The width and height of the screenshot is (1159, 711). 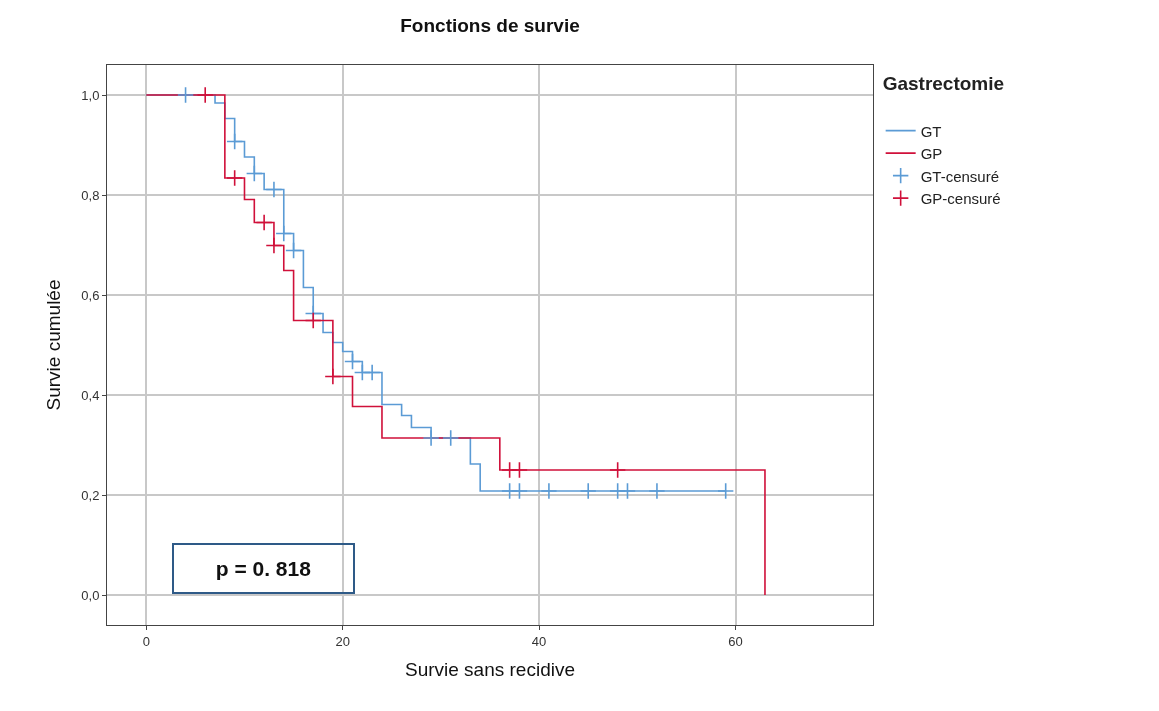 What do you see at coordinates (342, 641) in the screenshot?
I see `x-tick-label: 20` at bounding box center [342, 641].